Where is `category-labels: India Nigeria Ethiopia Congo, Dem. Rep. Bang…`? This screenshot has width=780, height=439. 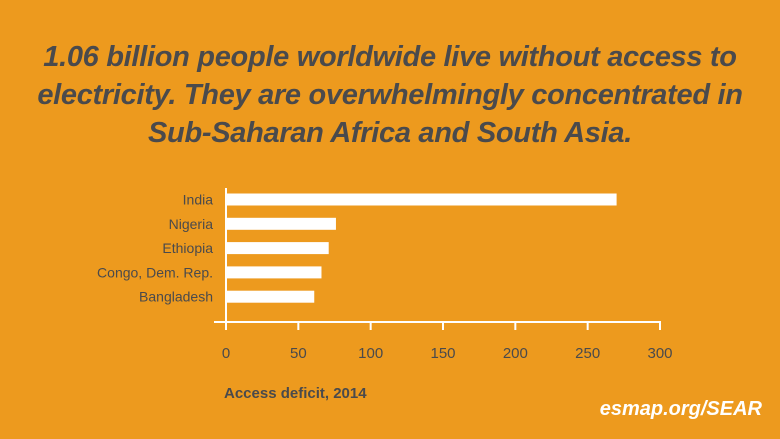
category-labels: India Nigeria Ethiopia Congo, Dem. Rep. Bang… is located at coordinates (155, 248).